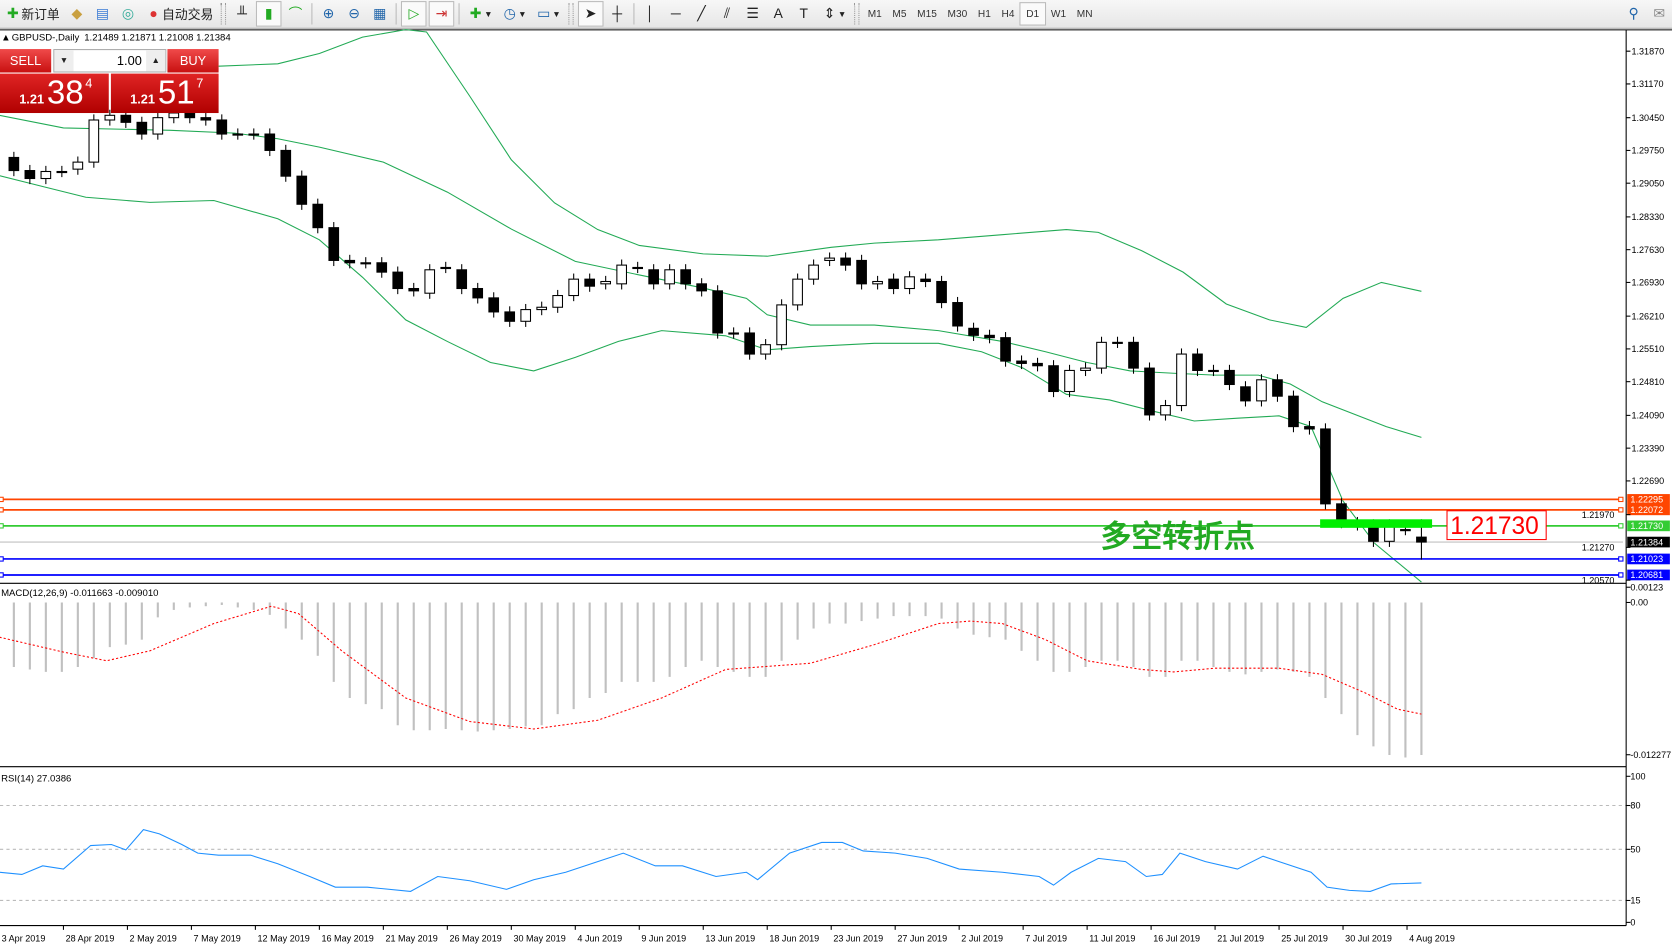  What do you see at coordinates (129, 61) in the screenshot?
I see `lot-value: 1.00` at bounding box center [129, 61].